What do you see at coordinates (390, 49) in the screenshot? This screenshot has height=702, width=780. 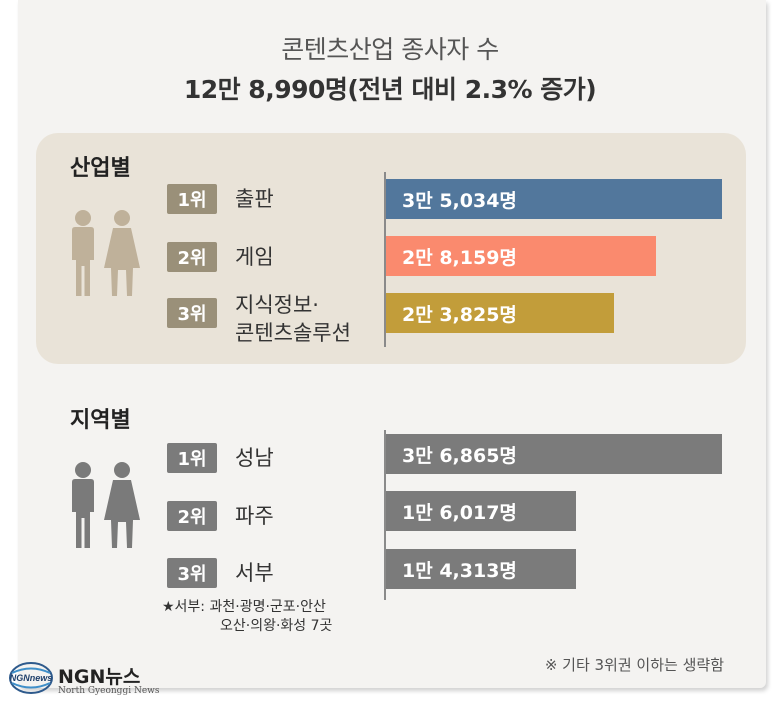 I see `page-title: 콘텐츠산업 종사자 수` at bounding box center [390, 49].